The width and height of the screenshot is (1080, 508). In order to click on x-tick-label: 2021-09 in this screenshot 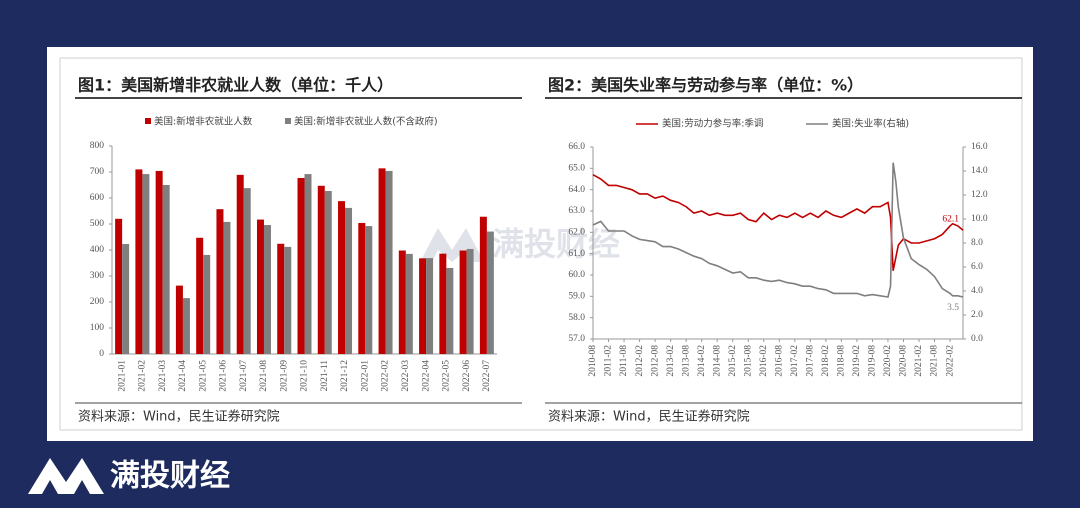, I will do `click(284, 376)`.